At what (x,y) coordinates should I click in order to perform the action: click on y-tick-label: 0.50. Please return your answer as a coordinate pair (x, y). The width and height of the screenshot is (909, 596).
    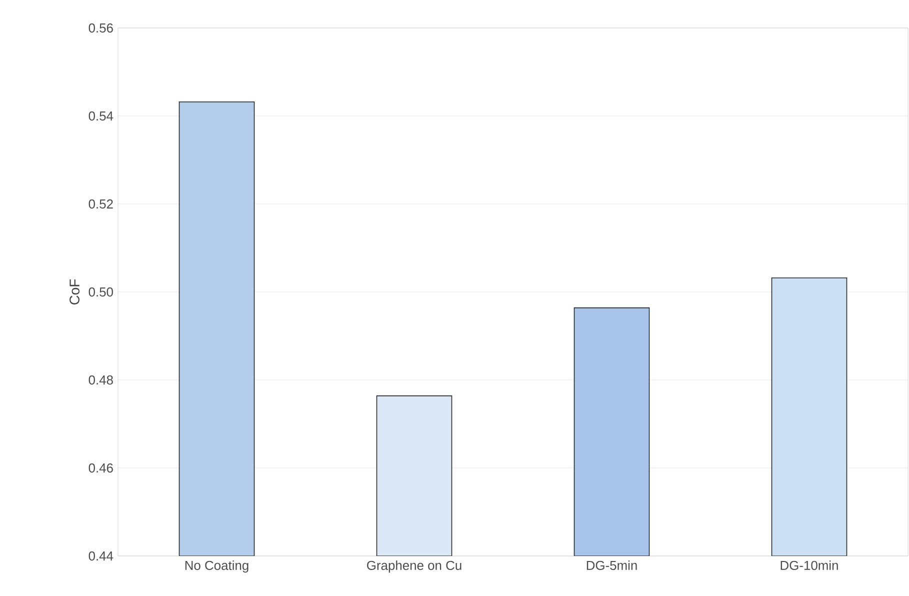
    Looking at the image, I should click on (100, 292).